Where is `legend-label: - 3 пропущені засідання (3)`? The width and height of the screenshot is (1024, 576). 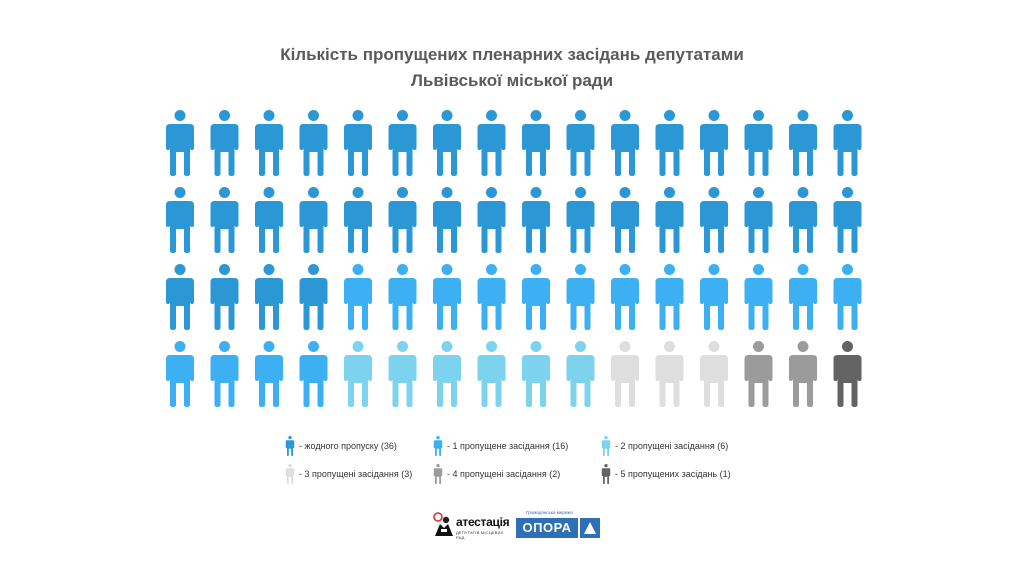
legend-label: - 3 пропущені засідання (3) is located at coordinates (356, 474).